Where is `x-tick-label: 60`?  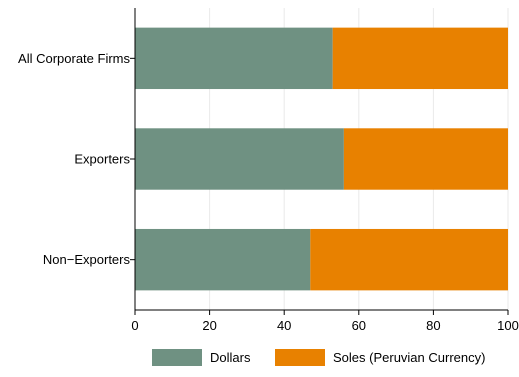
x-tick-label: 60 is located at coordinates (359, 325).